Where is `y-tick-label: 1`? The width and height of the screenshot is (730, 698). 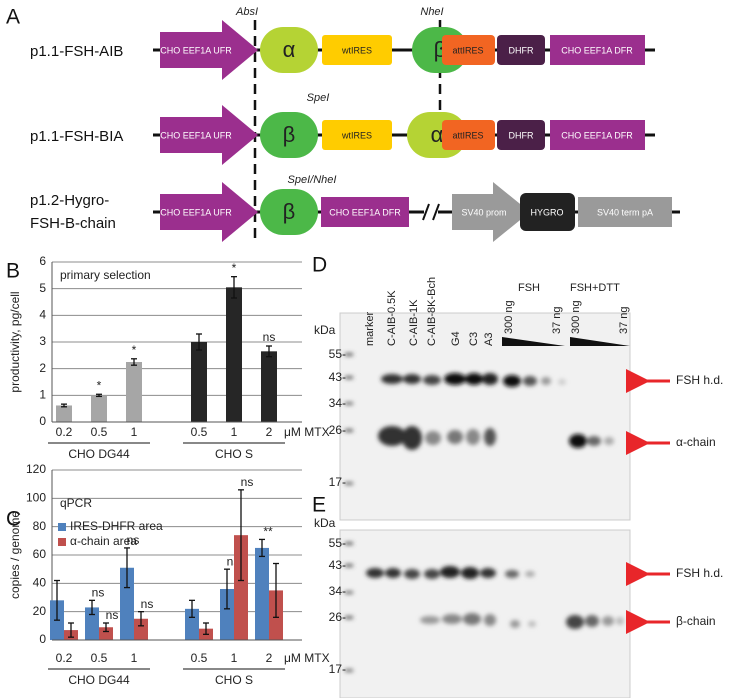 y-tick-label: 1 is located at coordinates (42, 395).